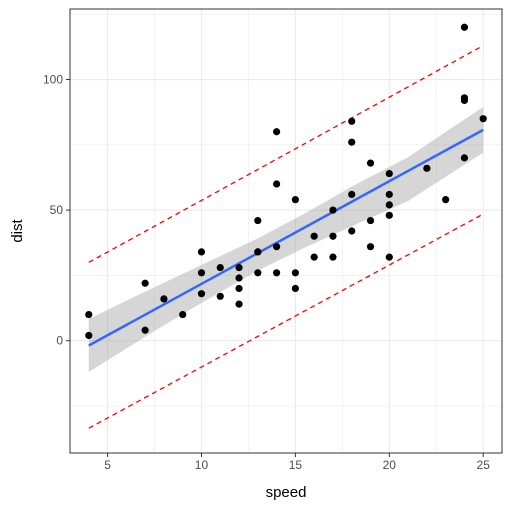 The height and width of the screenshot is (512, 512). I want to click on x-axis-ticks: 5 10 15 20 25, so click(297, 462).